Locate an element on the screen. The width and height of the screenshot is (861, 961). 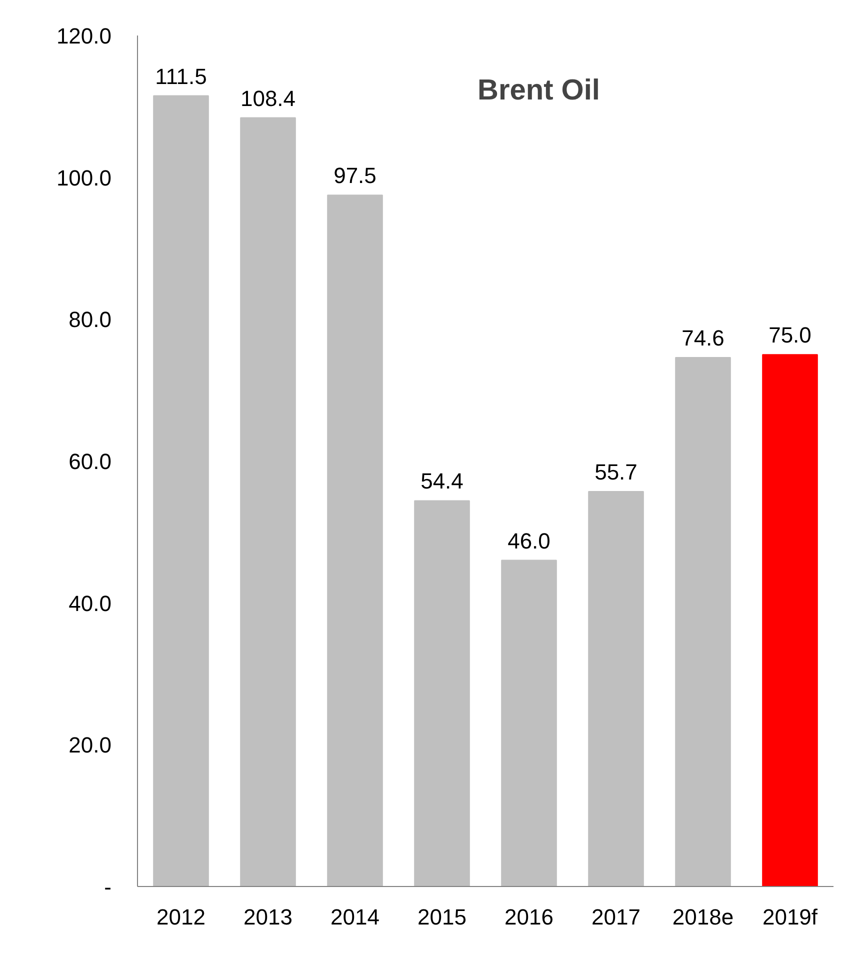
y-tick-label: 20.0 is located at coordinates (90, 745).